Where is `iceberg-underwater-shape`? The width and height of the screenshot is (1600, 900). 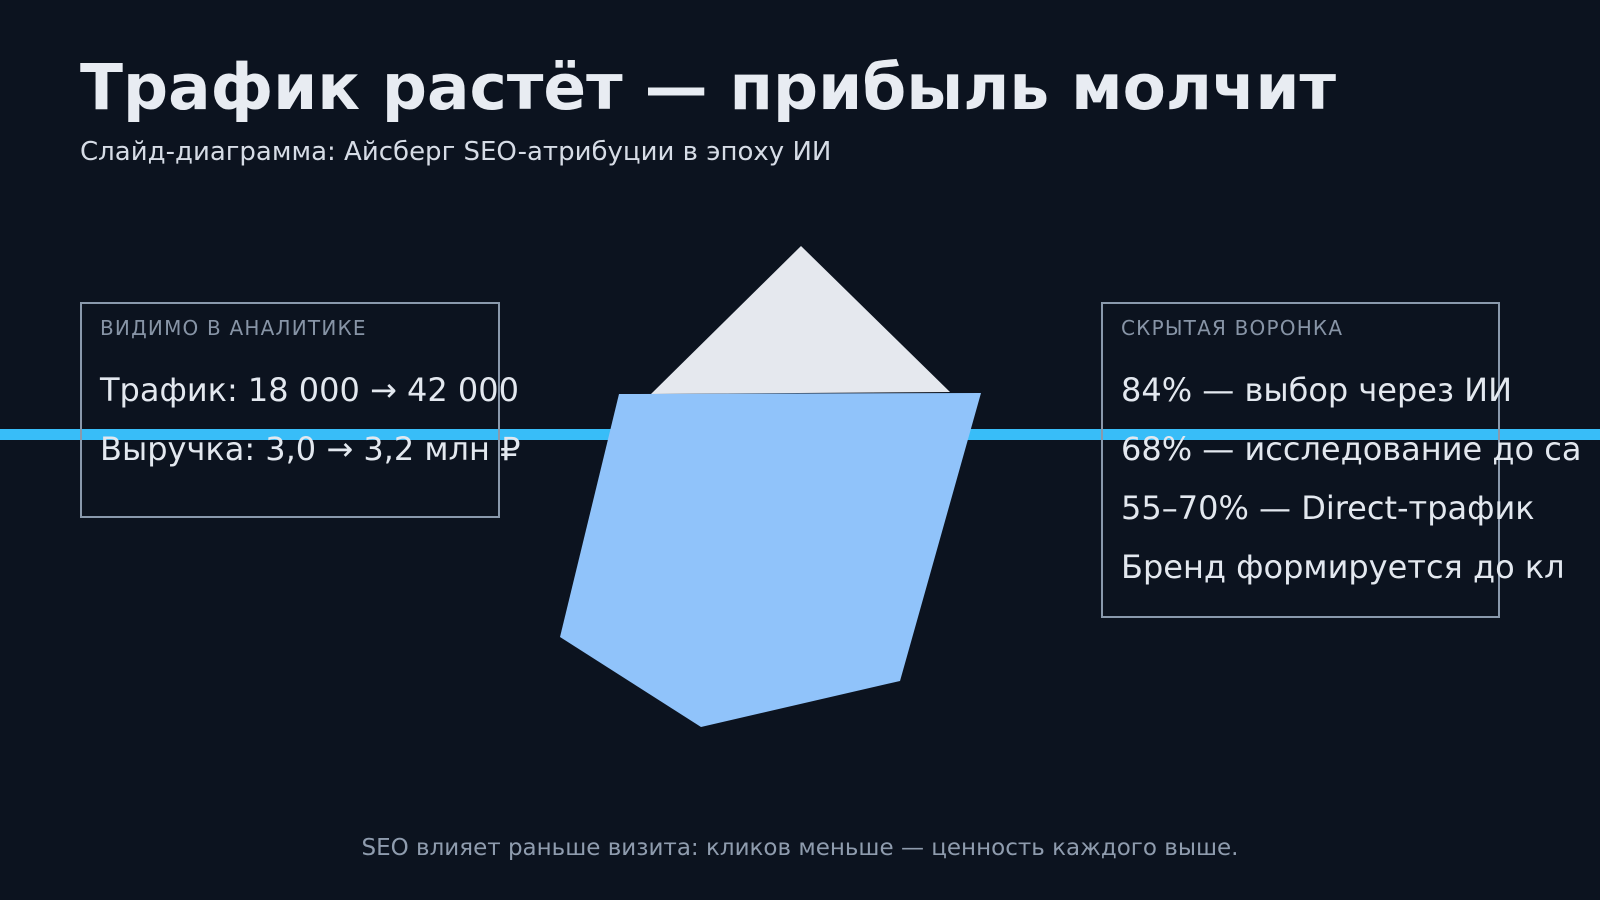 iceberg-underwater-shape is located at coordinates (770, 560).